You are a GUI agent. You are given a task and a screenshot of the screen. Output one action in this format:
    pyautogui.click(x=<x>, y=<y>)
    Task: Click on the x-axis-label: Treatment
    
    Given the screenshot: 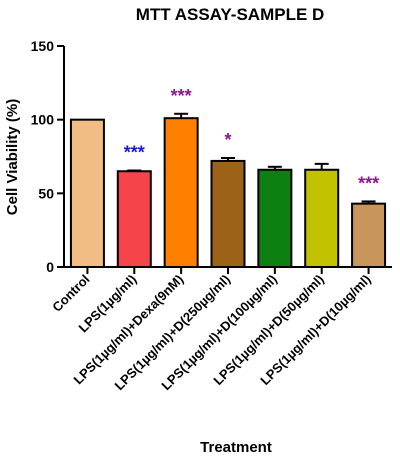 What is the action you would take?
    pyautogui.click(x=236, y=447)
    